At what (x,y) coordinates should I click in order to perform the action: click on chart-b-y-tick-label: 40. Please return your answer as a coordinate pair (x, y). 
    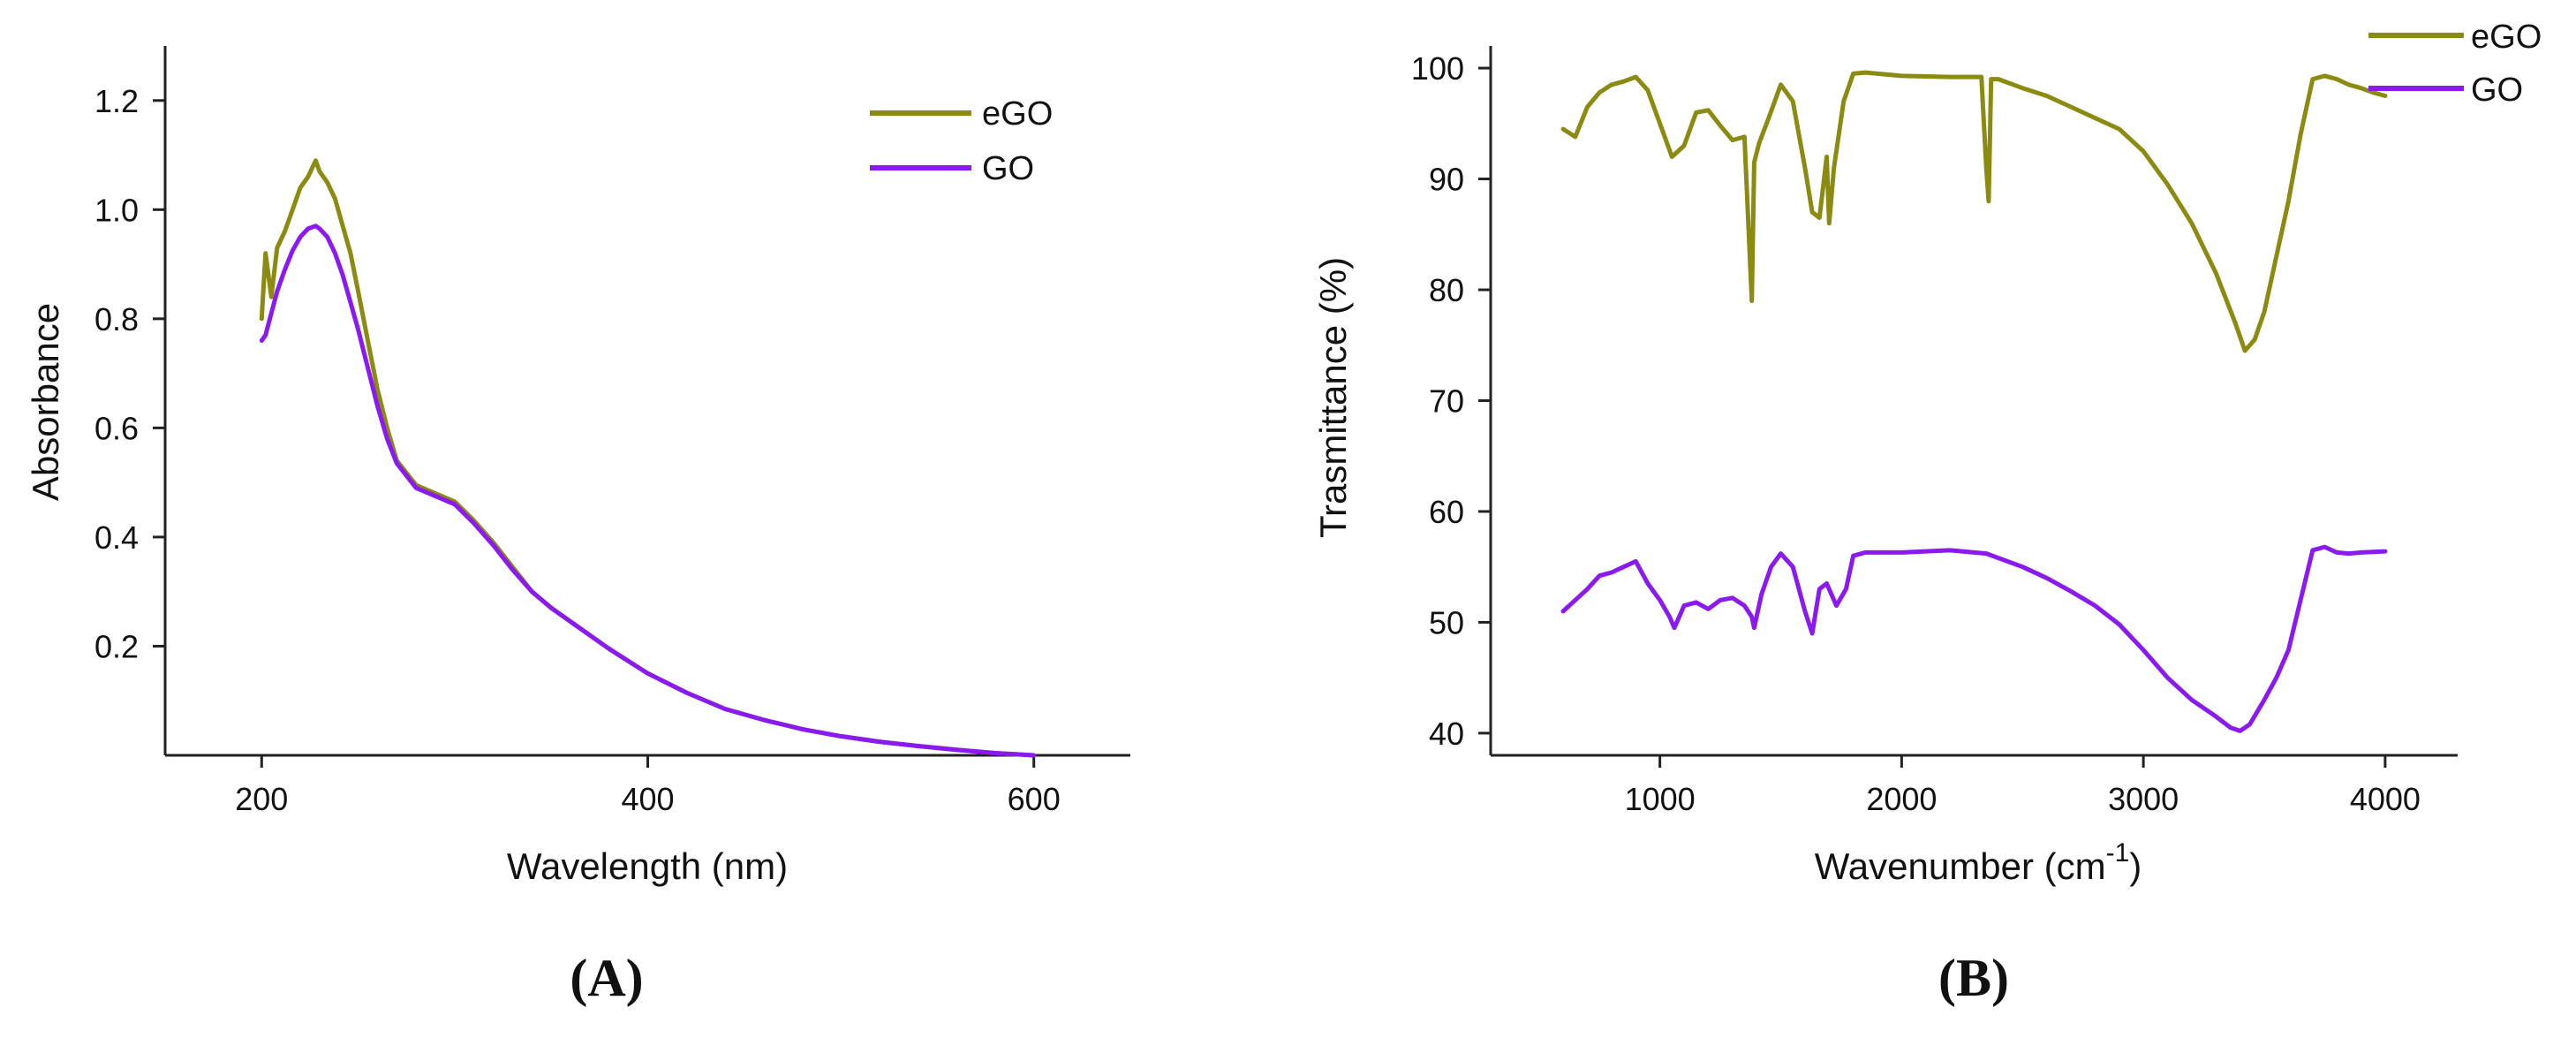
    Looking at the image, I should click on (1447, 734).